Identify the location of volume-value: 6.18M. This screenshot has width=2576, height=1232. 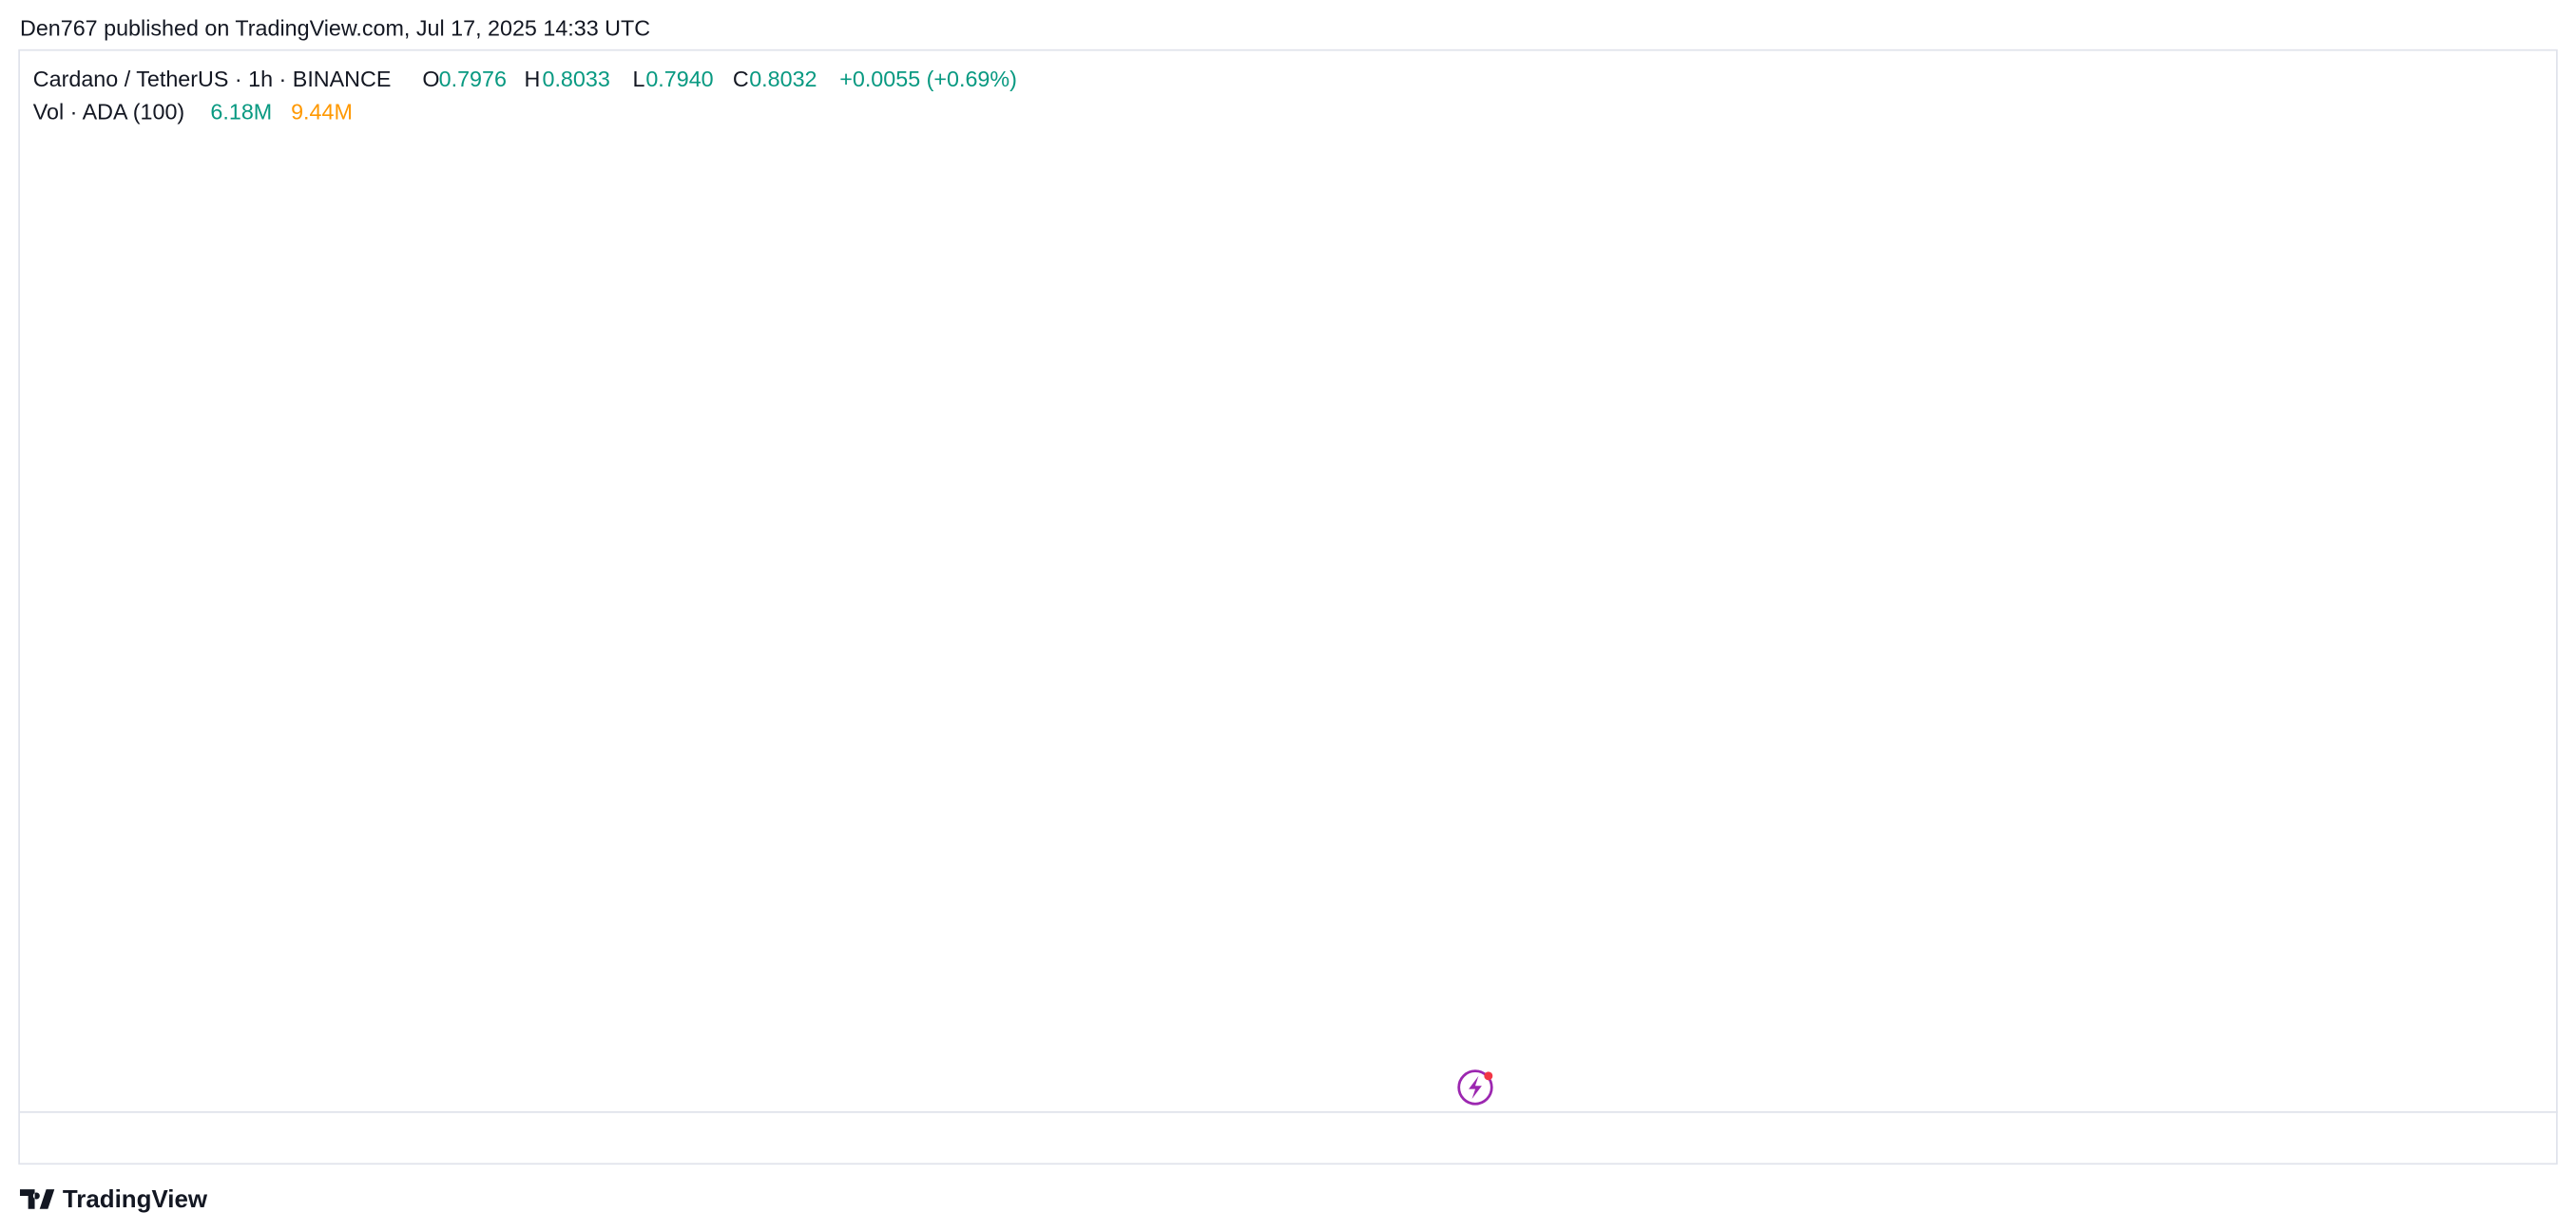
(241, 111).